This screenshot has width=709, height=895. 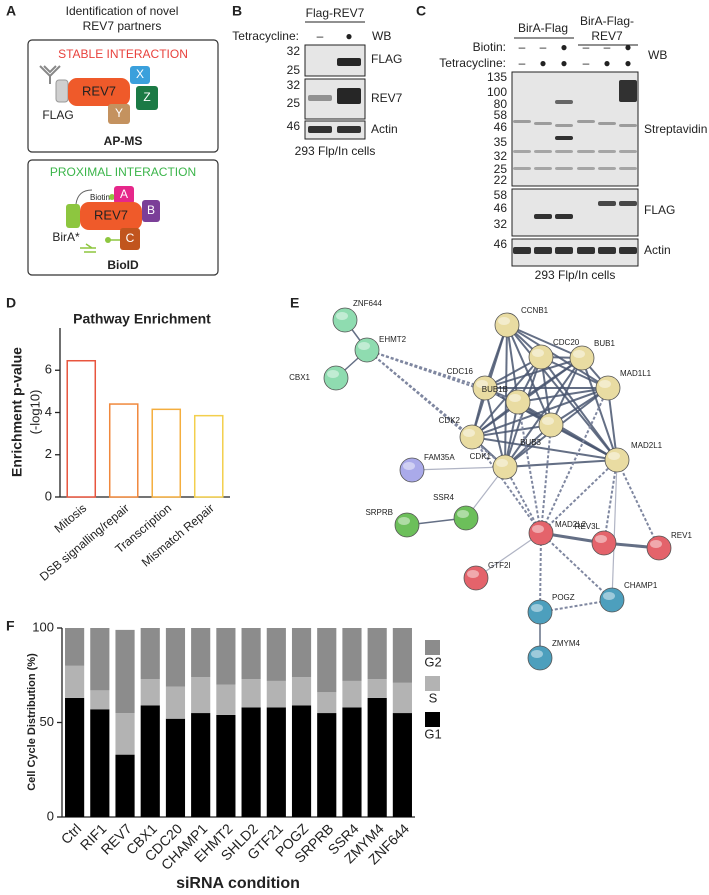 I want to click on blot, so click(x=575, y=212).